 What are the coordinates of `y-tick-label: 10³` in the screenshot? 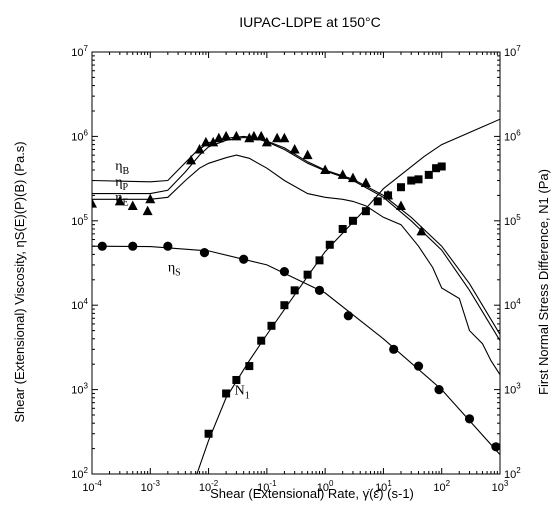 It's located at (79, 389).